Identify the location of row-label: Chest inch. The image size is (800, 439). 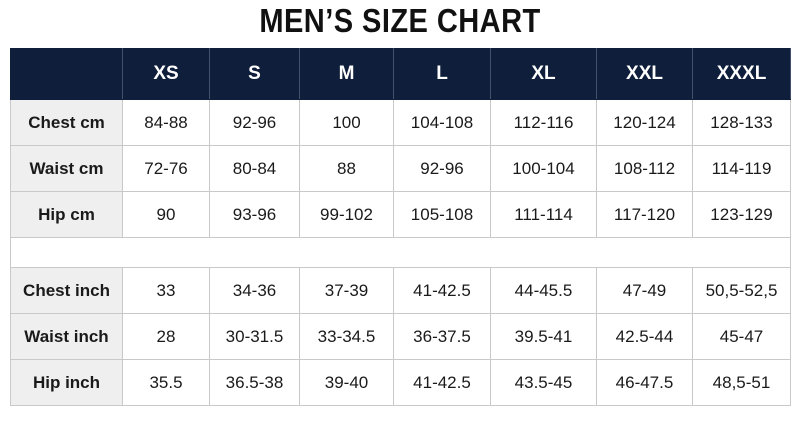
(66, 290).